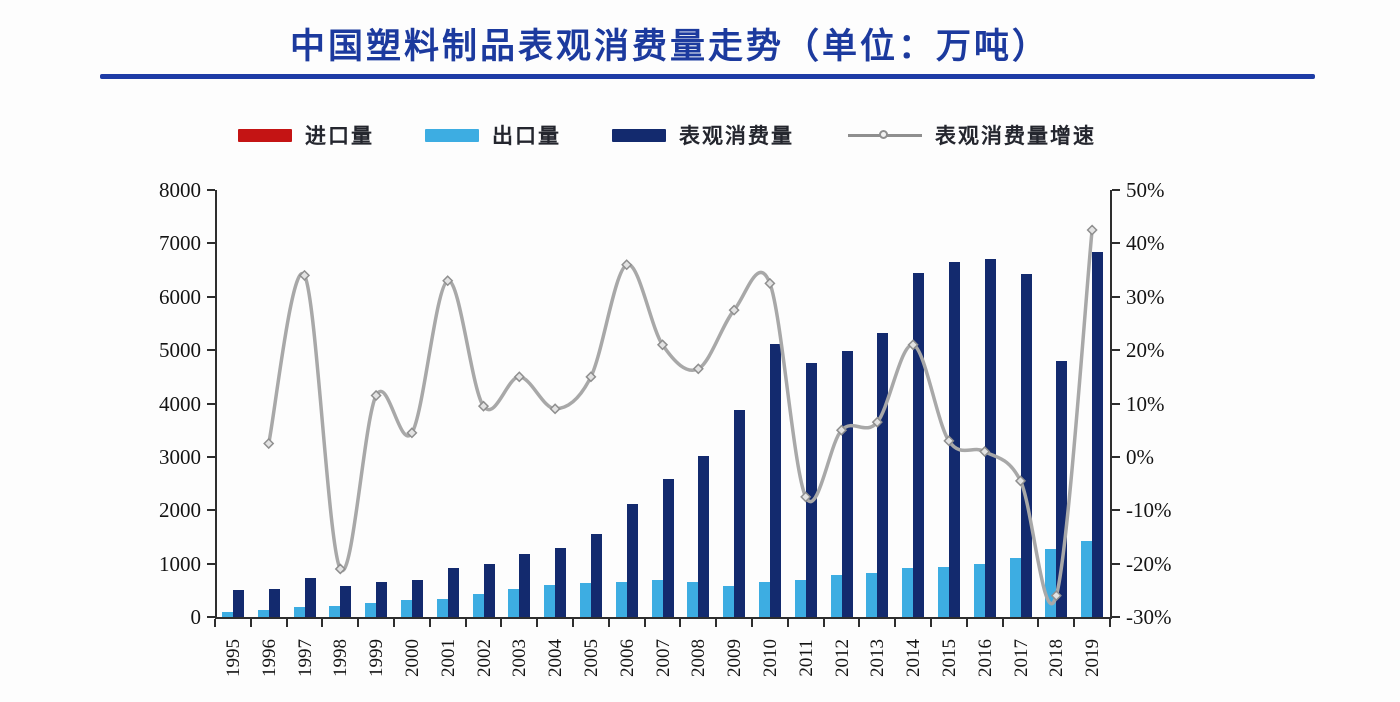  What do you see at coordinates (306, 135) in the screenshot?
I see `legend-item-imports: 进口量` at bounding box center [306, 135].